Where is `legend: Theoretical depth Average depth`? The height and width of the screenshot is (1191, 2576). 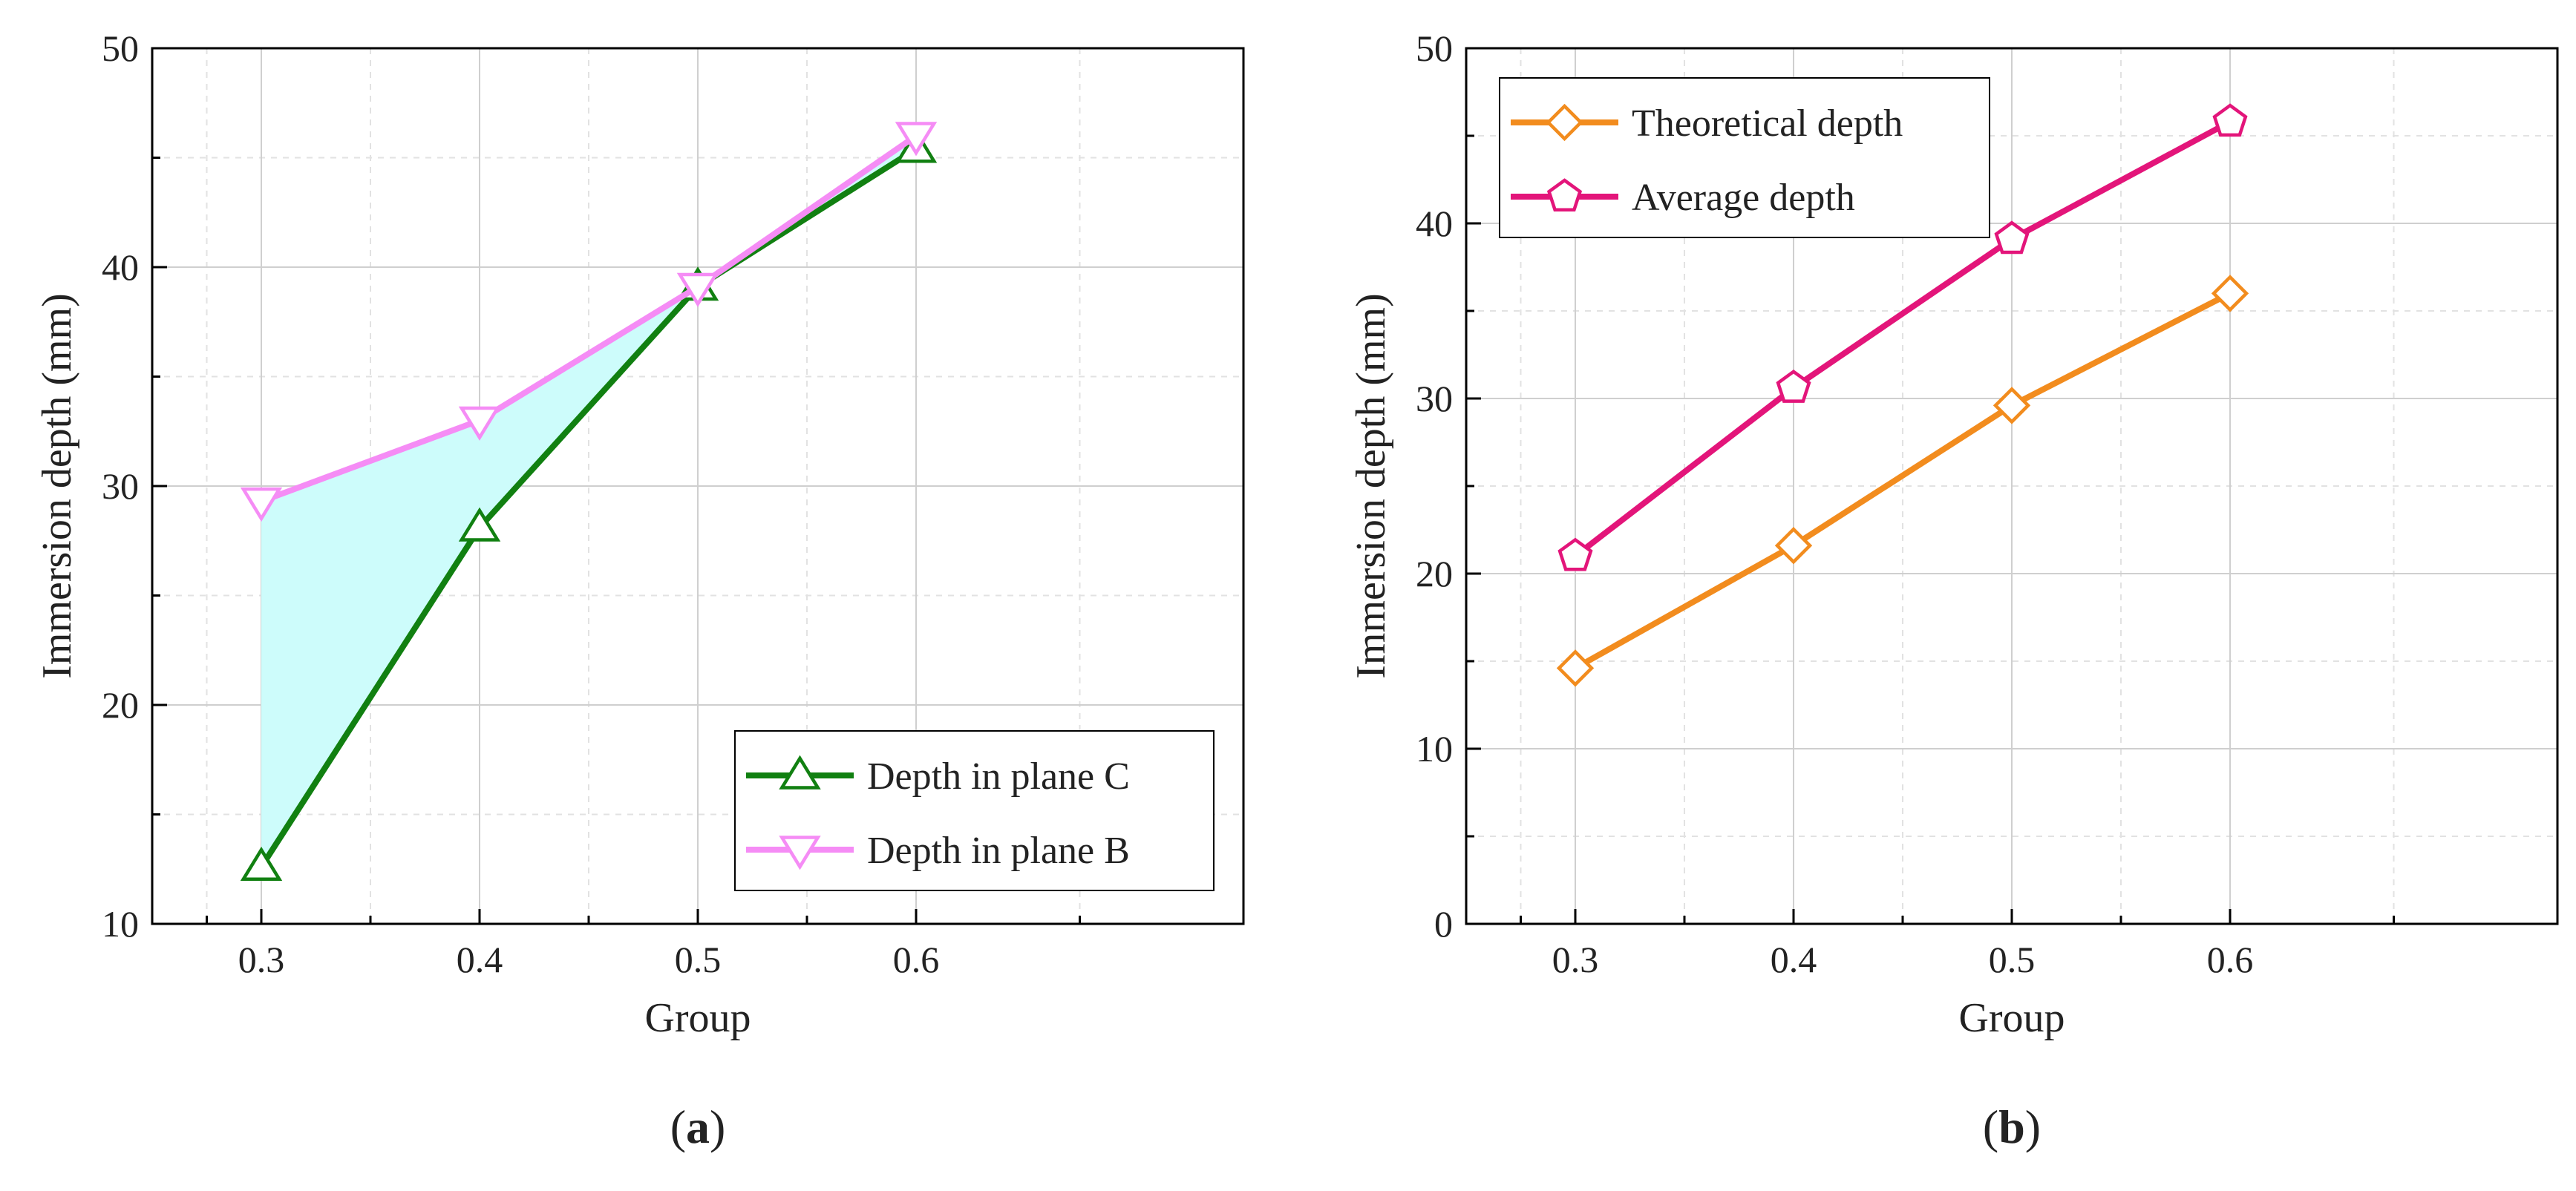 legend: Theoretical depth Average depth is located at coordinates (1745, 157).